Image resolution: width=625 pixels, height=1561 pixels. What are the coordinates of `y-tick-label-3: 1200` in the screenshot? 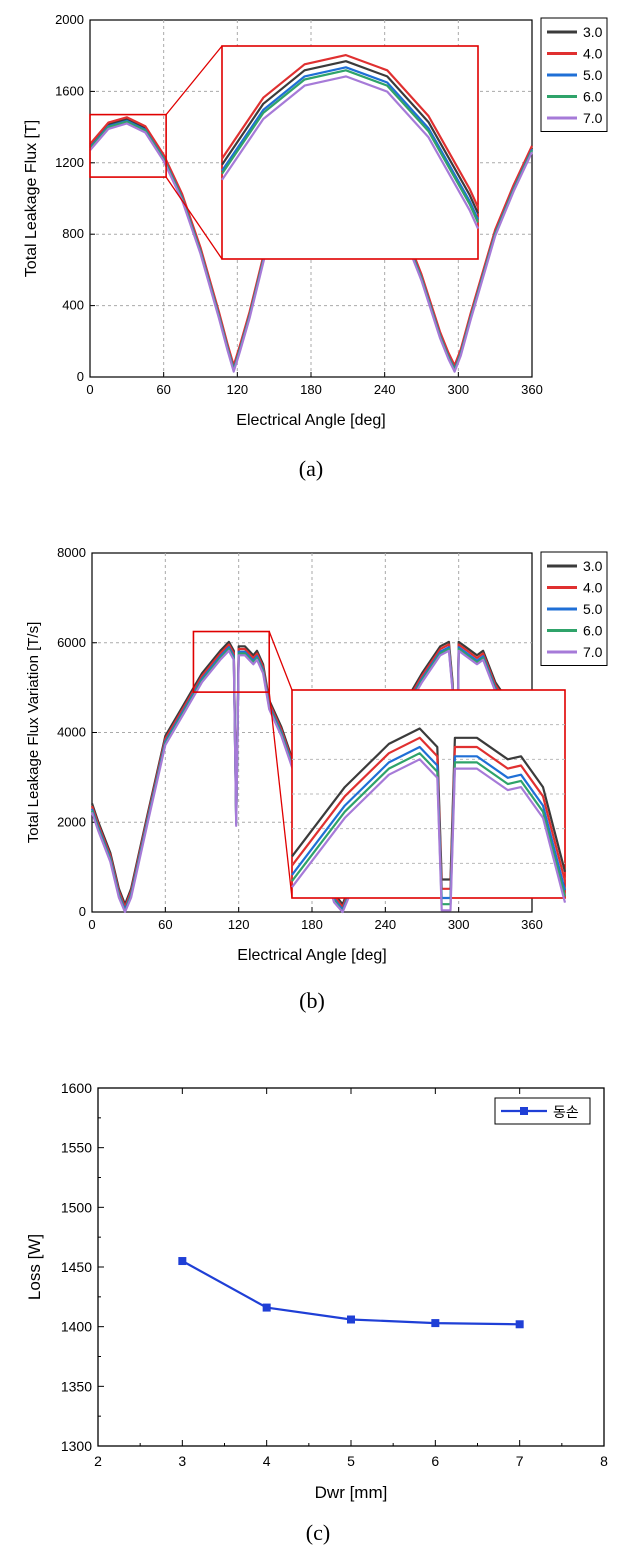 It's located at (69, 162).